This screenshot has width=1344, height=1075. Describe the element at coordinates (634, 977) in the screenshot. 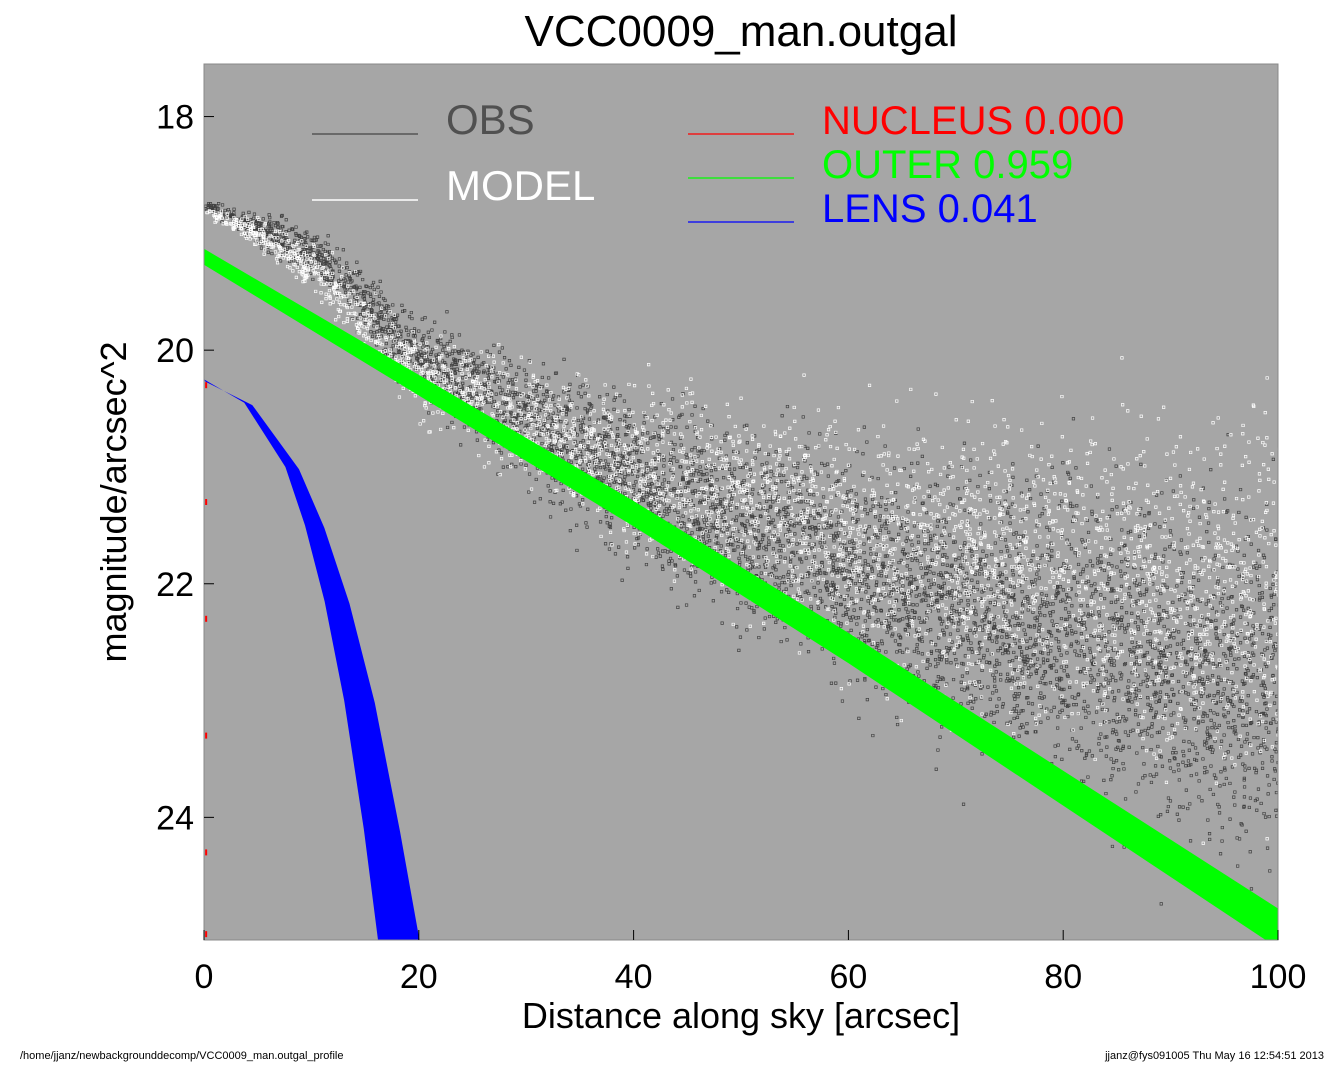

I see `x-tick-label: 40` at that location.